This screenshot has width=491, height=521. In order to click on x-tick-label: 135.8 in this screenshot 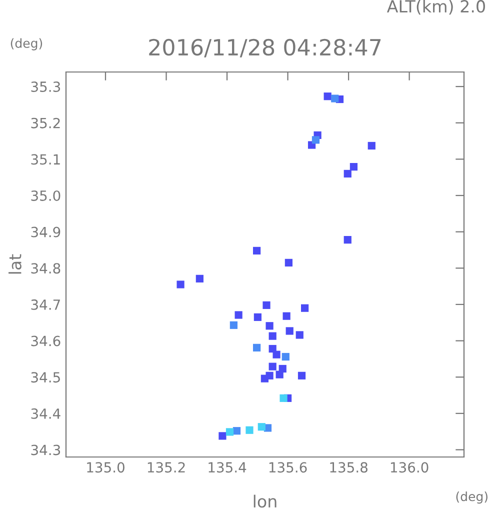, I will do `click(349, 467)`.